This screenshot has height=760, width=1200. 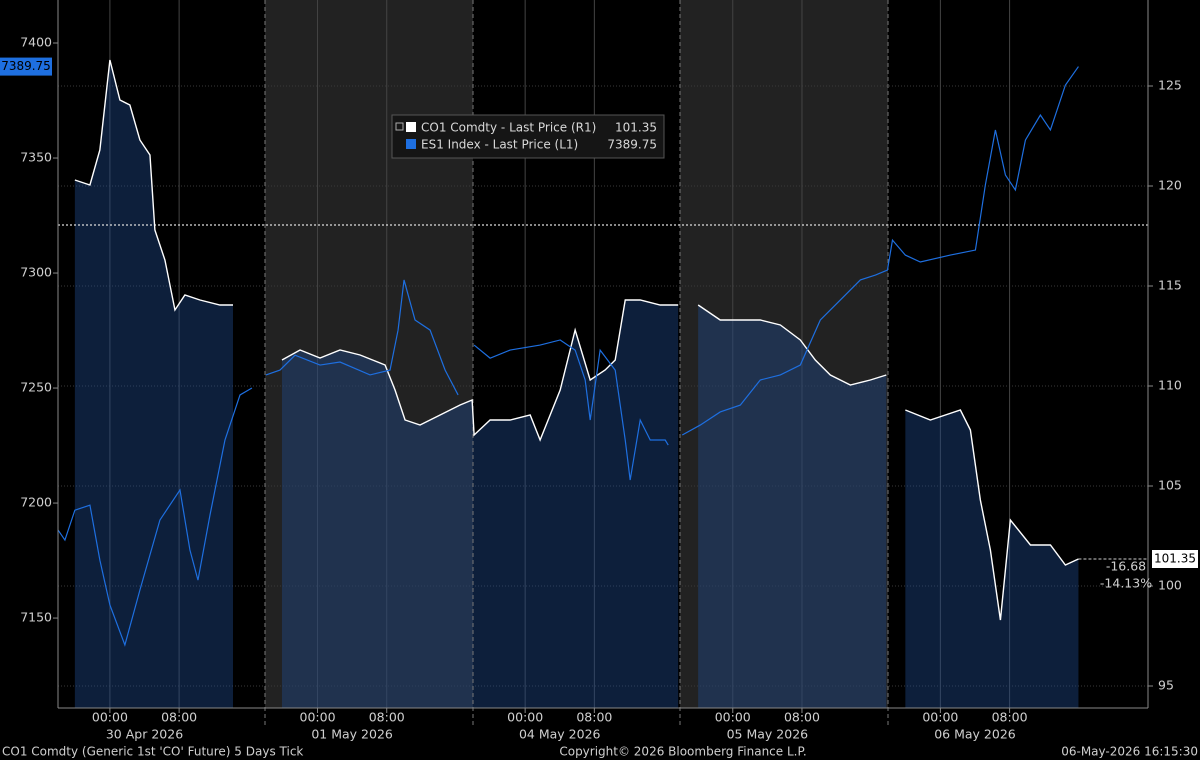 I want to click on change-annotation: -14.13%, so click(x=1126, y=583).